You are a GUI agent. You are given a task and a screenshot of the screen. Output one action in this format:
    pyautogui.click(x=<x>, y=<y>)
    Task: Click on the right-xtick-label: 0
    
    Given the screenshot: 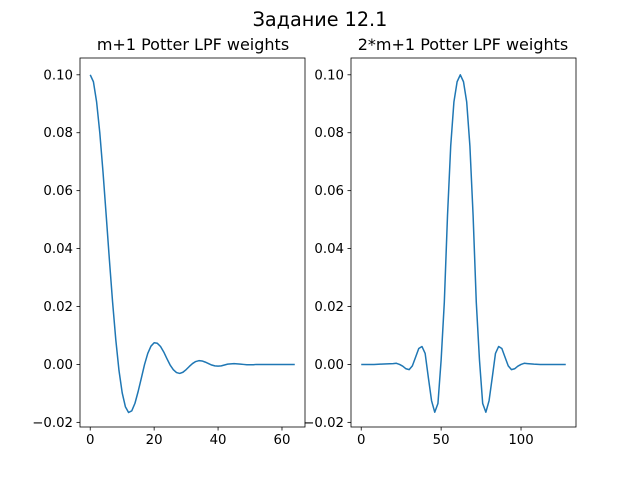 What is the action you would take?
    pyautogui.click(x=361, y=440)
    